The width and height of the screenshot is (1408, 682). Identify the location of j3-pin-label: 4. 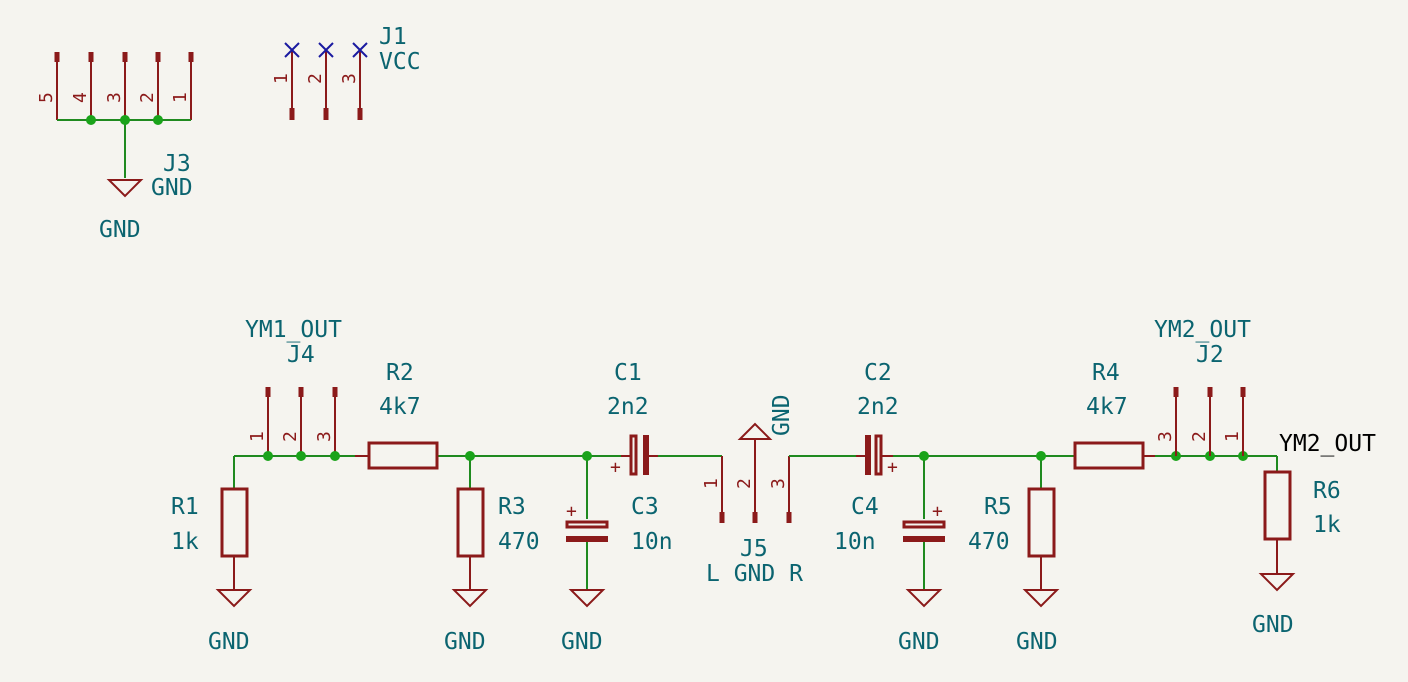
(80, 97).